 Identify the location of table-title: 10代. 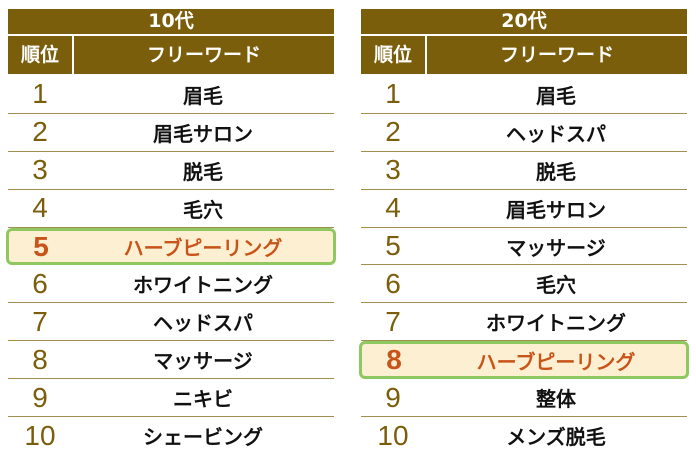
(171, 21).